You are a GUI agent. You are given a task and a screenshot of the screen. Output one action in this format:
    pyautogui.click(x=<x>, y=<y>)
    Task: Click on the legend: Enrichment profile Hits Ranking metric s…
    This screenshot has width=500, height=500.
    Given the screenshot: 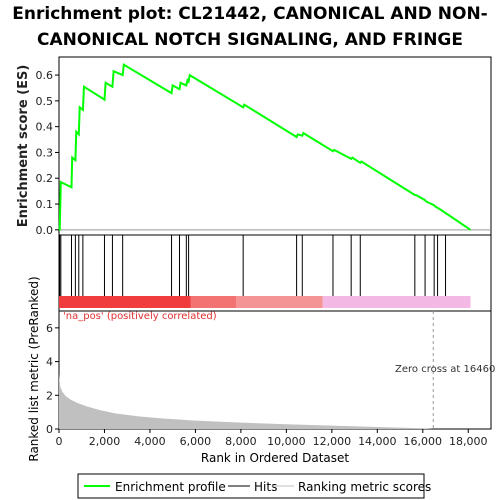 What is the action you would take?
    pyautogui.click(x=254, y=486)
    